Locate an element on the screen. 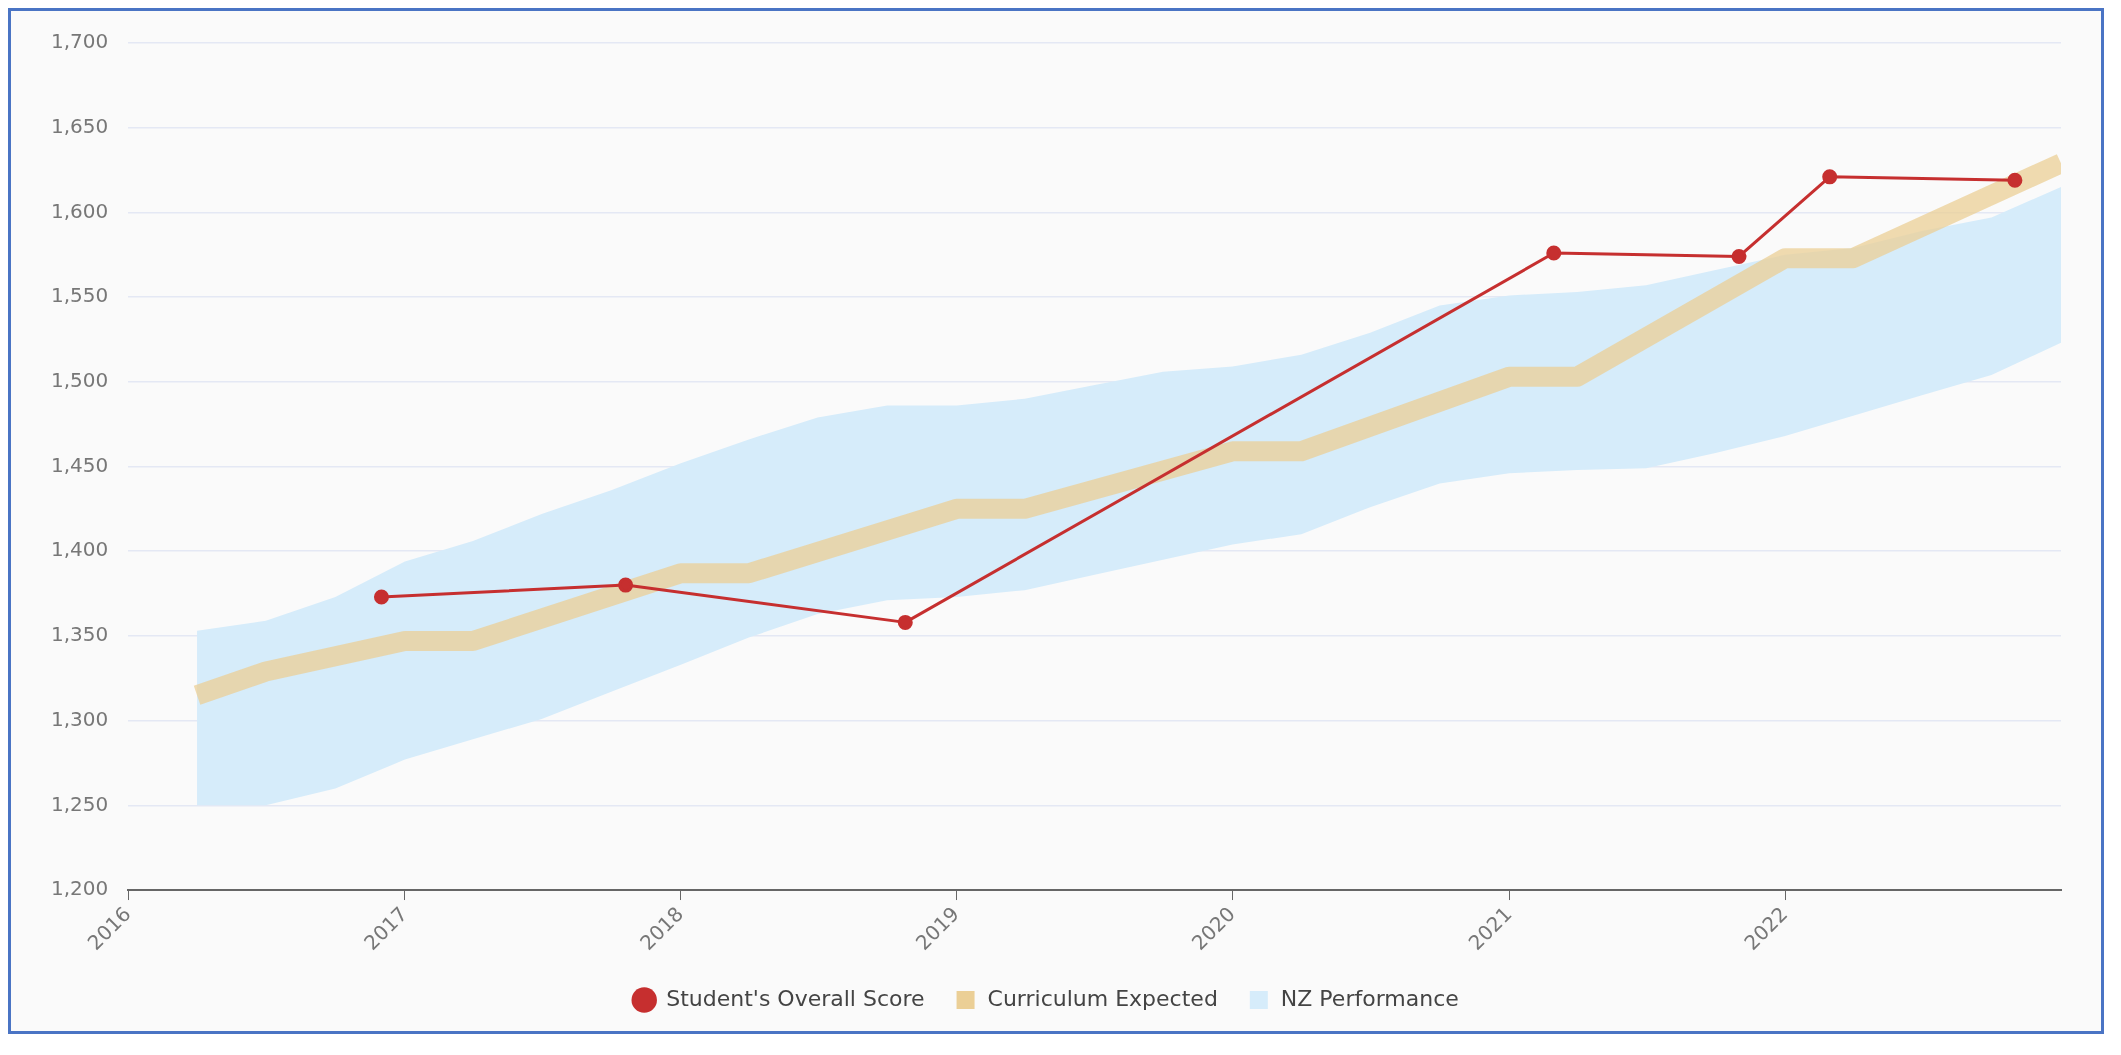 The image size is (2121, 1055). y-tick-label: 1,300 is located at coordinates (79, 718).